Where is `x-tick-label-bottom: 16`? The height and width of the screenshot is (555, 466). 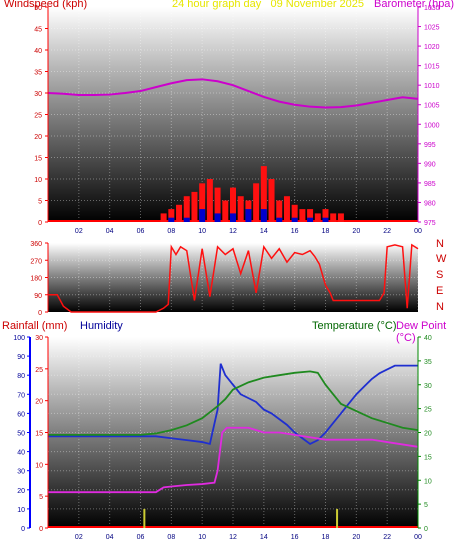
x-tick-label-bottom: 16 is located at coordinates (295, 537).